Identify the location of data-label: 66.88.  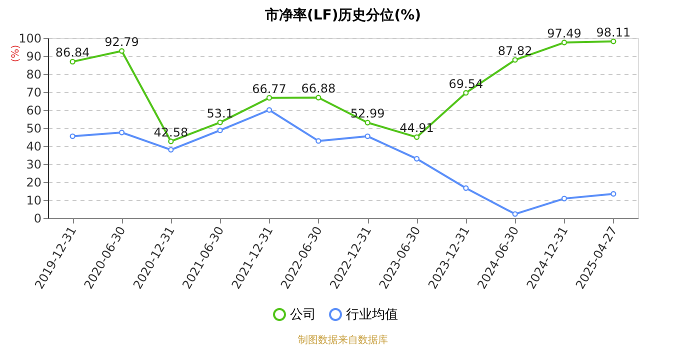
(318, 89).